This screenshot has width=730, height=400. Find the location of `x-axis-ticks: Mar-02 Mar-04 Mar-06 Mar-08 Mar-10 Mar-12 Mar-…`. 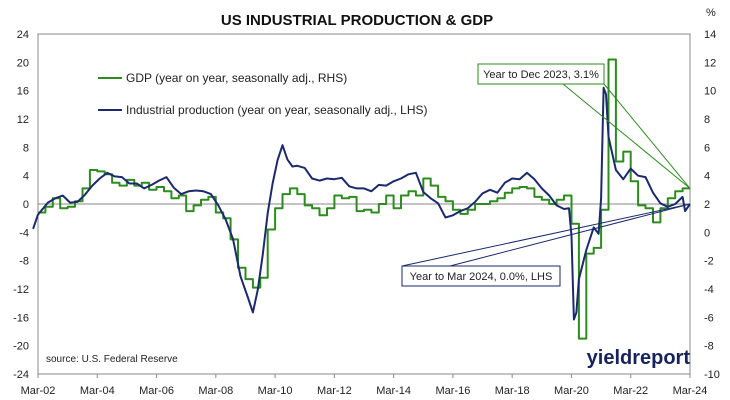

x-axis-ticks: Mar-02 Mar-04 Mar-06 Mar-08 Mar-10 Mar-12 Mar-… is located at coordinates (364, 385).